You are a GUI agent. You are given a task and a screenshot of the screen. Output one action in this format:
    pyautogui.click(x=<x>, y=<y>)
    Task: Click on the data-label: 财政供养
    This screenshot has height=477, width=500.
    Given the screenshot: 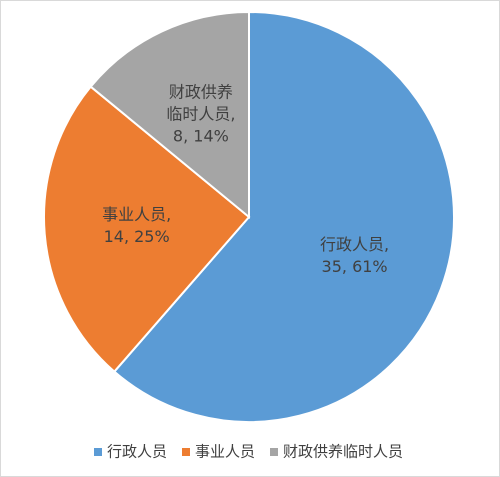 What is the action you would take?
    pyautogui.click(x=201, y=92)
    